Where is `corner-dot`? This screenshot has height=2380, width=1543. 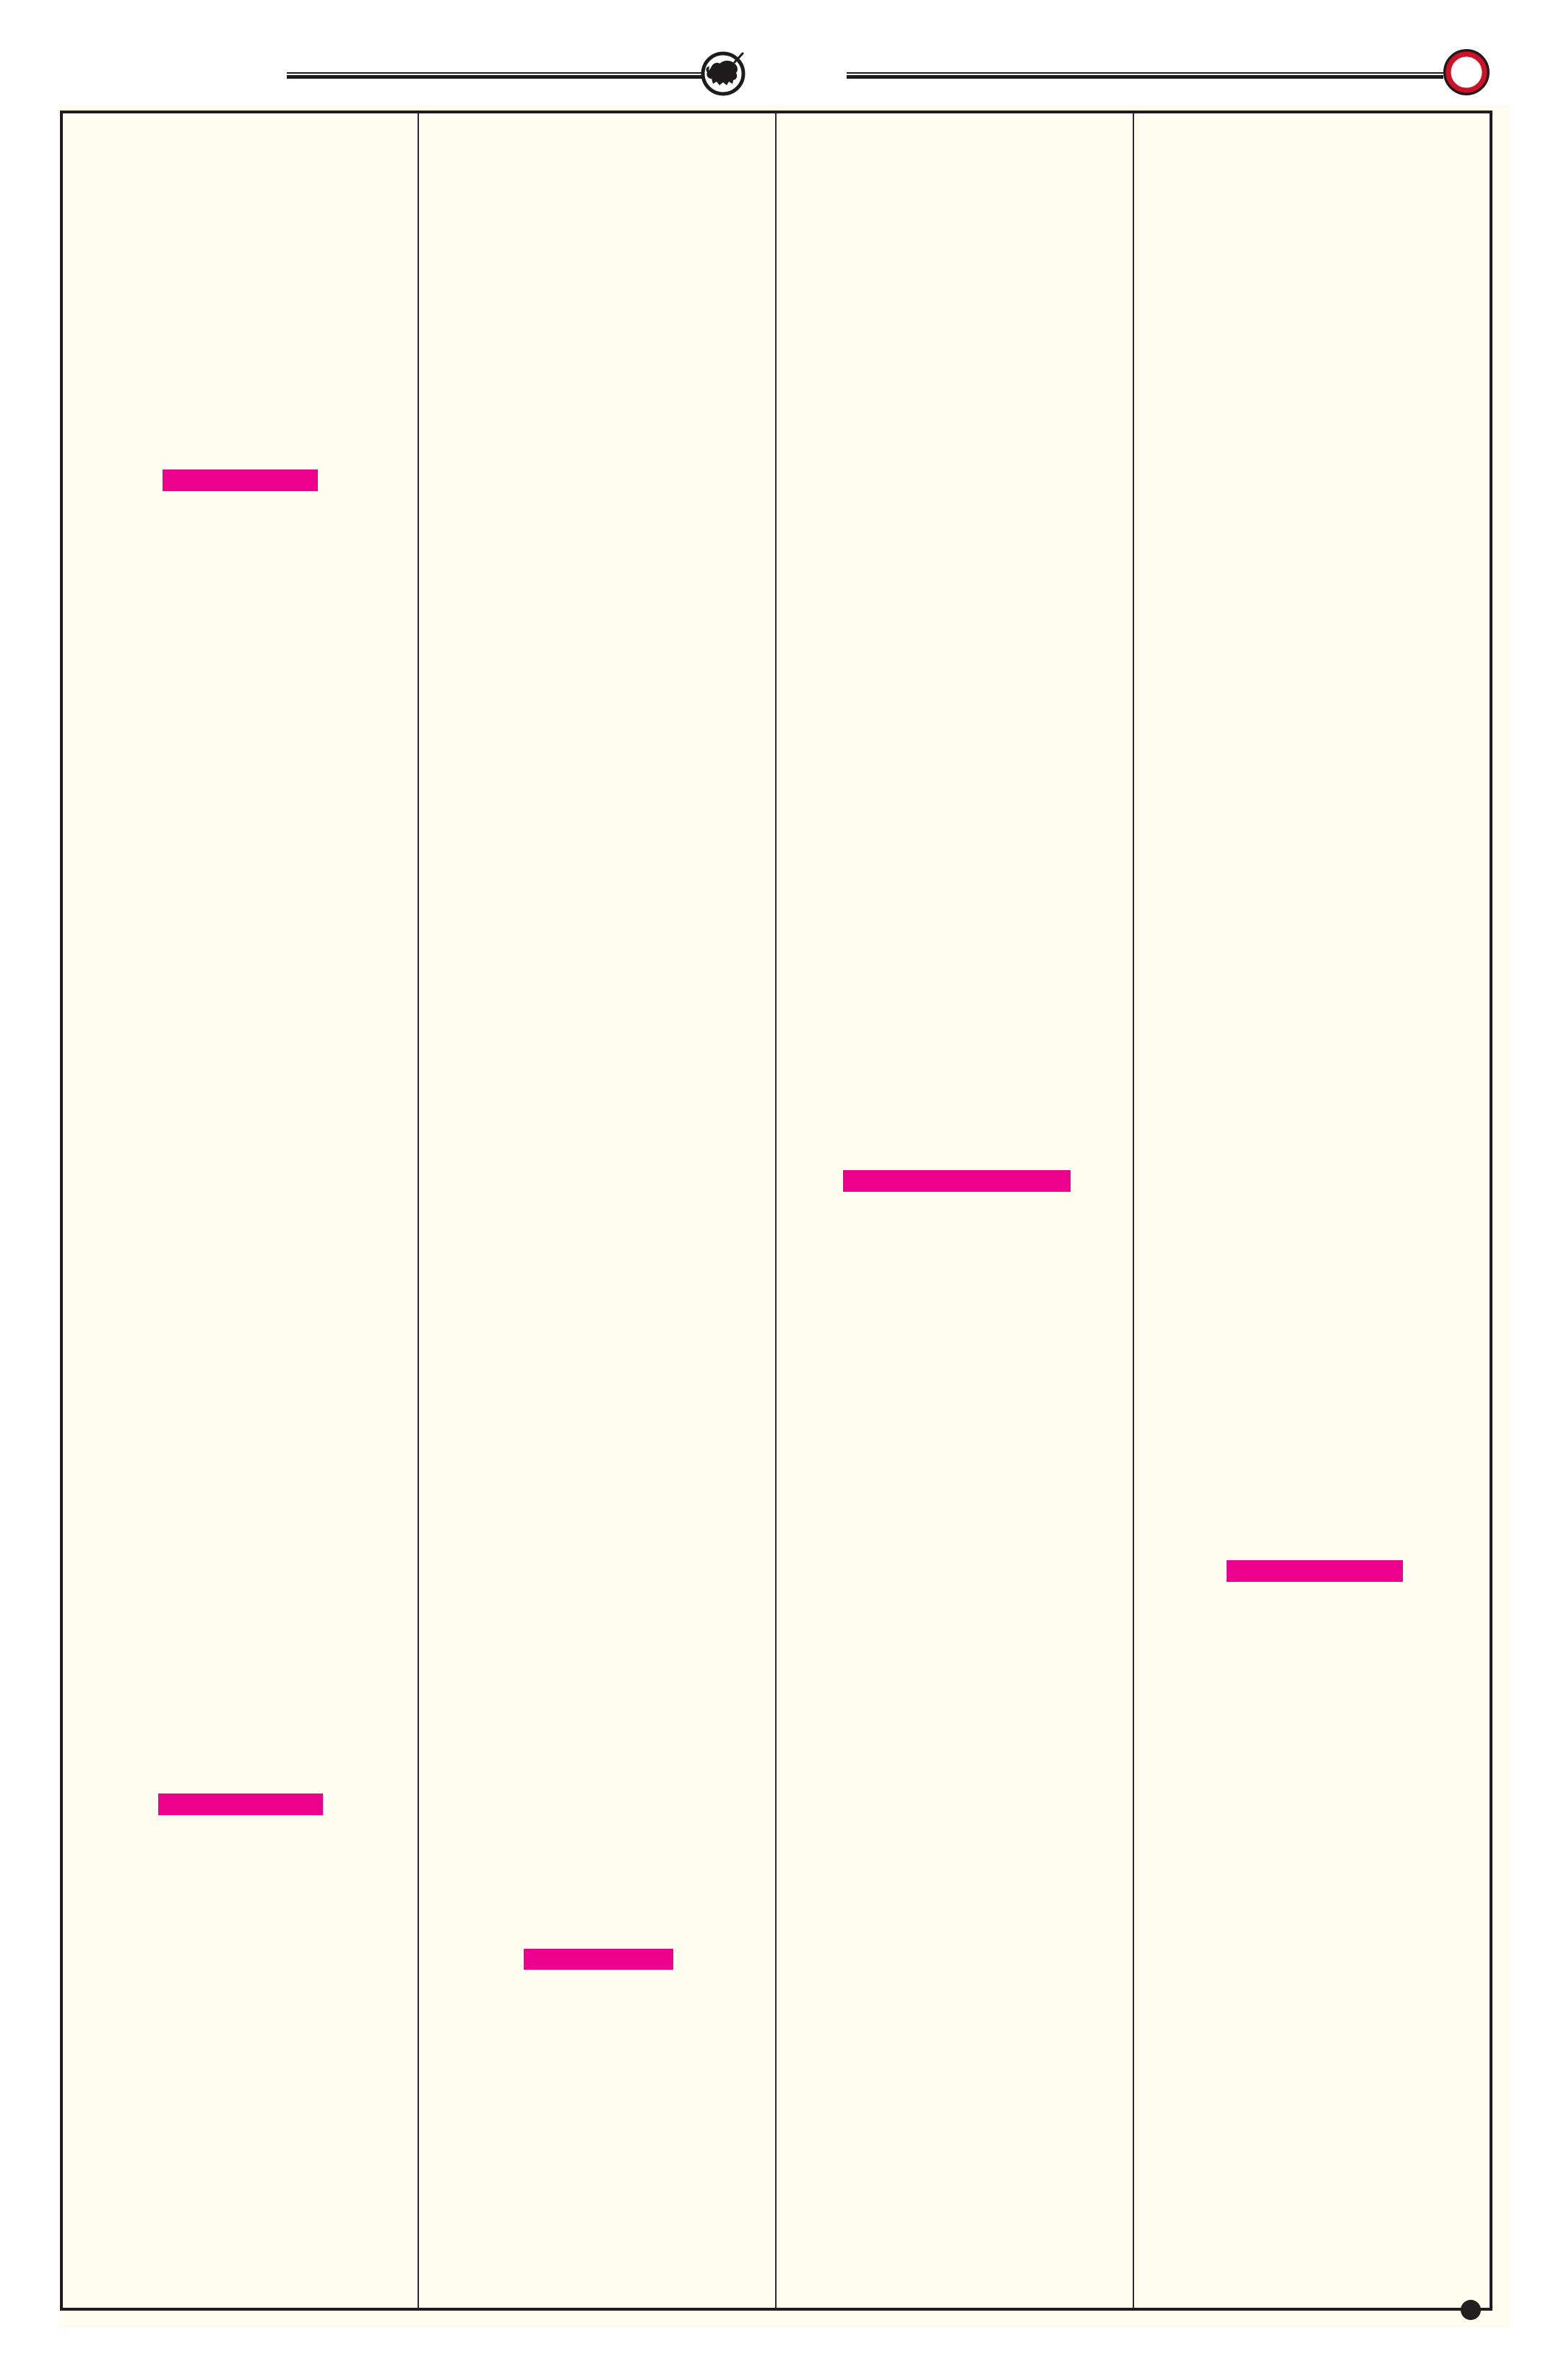 corner-dot is located at coordinates (1471, 2310).